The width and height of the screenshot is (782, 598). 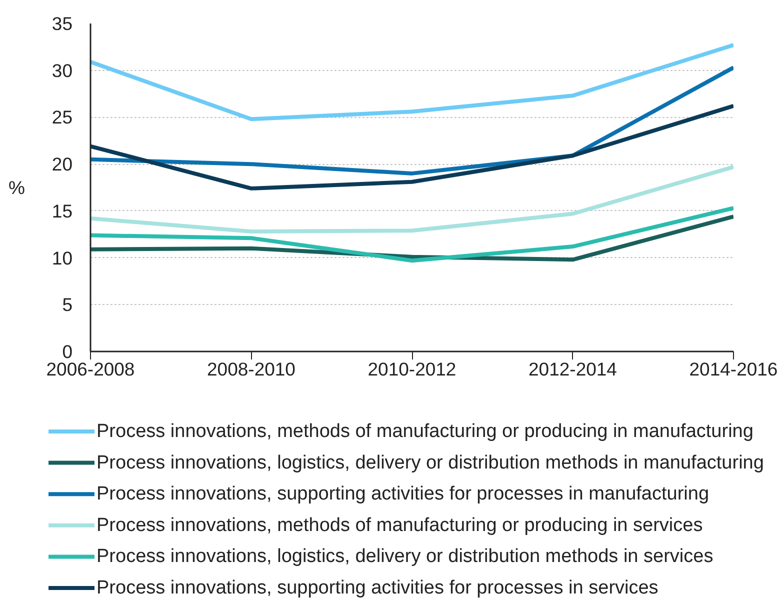 I want to click on x-tick-label: 2014-2016, so click(x=733, y=369).